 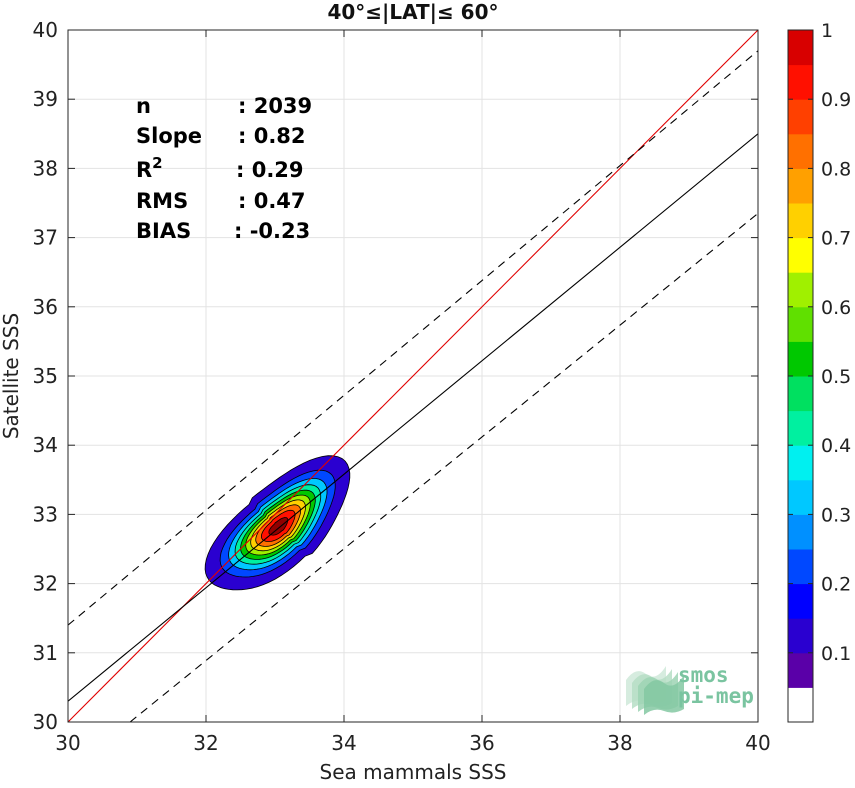 What do you see at coordinates (157, 163) in the screenshot?
I see `stat-label-sup: 2` at bounding box center [157, 163].